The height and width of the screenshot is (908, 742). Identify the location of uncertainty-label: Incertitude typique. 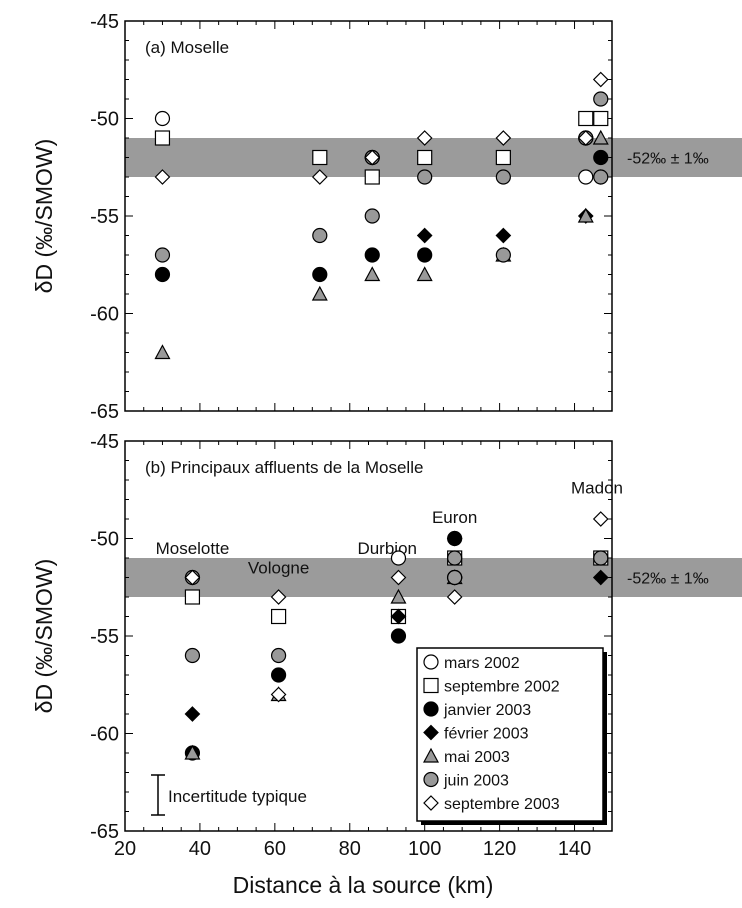
(237, 796).